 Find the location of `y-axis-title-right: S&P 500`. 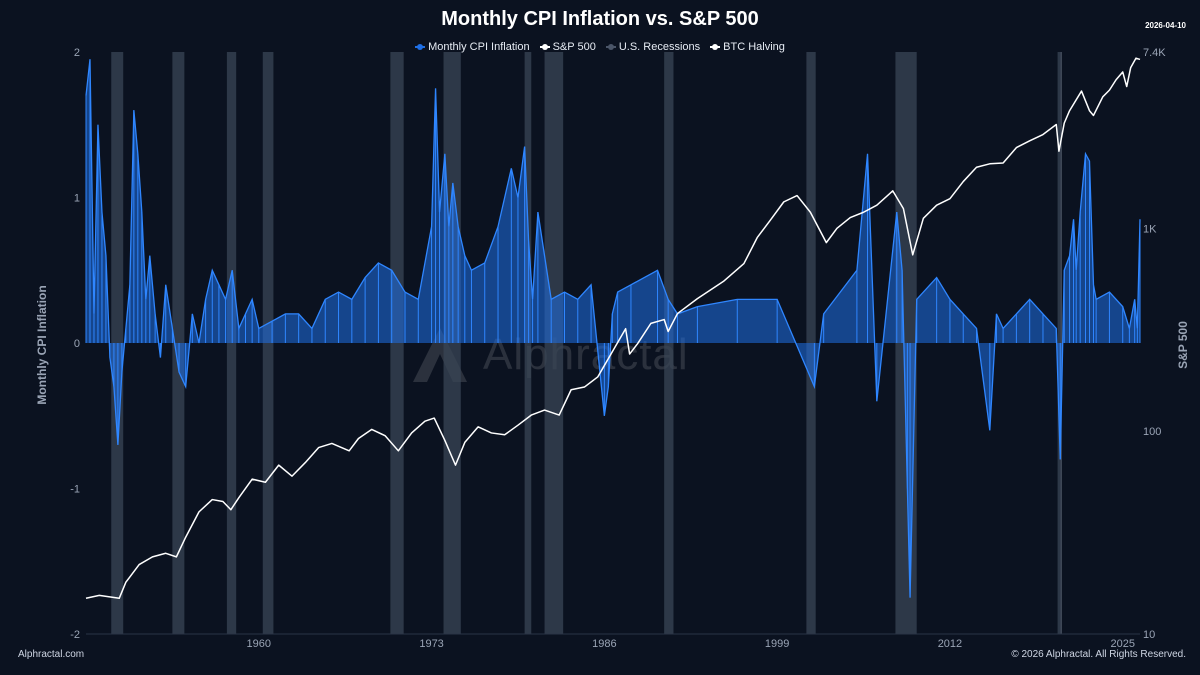

y-axis-title-right: S&P 500 is located at coordinates (1183, 345).